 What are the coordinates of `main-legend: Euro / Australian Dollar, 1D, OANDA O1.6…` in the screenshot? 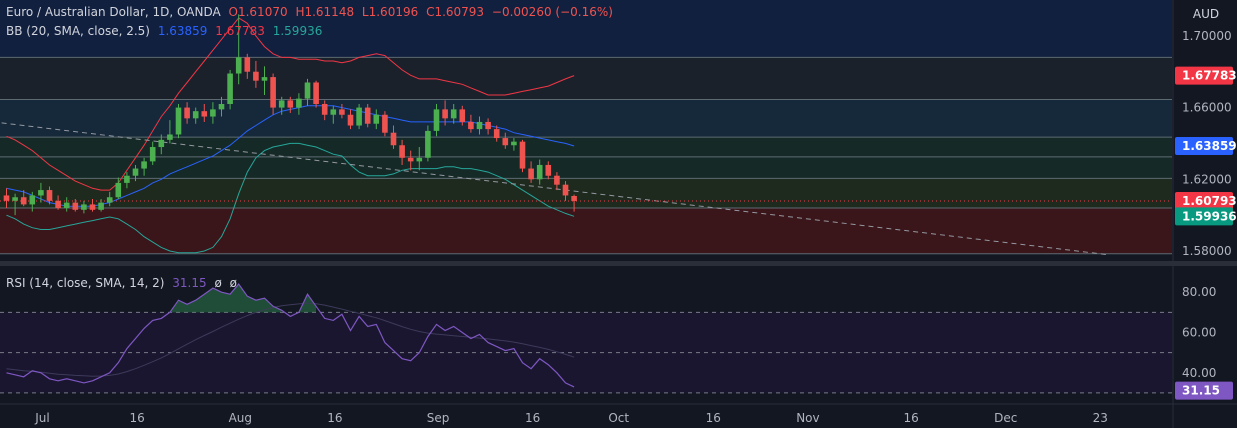 It's located at (311, 12).